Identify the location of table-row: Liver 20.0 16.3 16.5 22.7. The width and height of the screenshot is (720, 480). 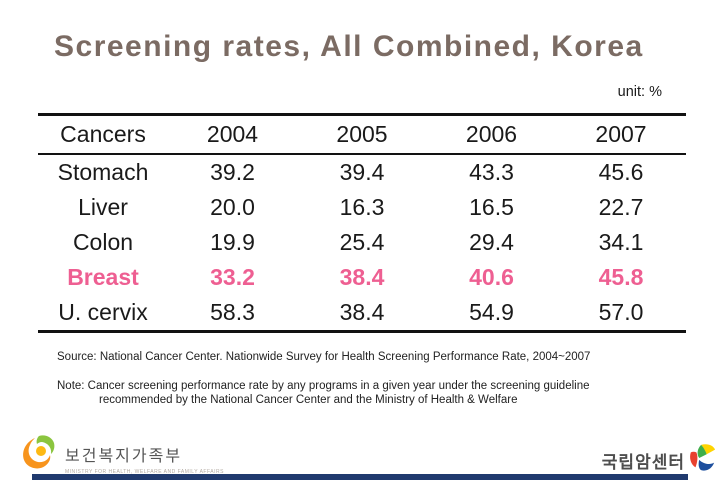
(362, 207).